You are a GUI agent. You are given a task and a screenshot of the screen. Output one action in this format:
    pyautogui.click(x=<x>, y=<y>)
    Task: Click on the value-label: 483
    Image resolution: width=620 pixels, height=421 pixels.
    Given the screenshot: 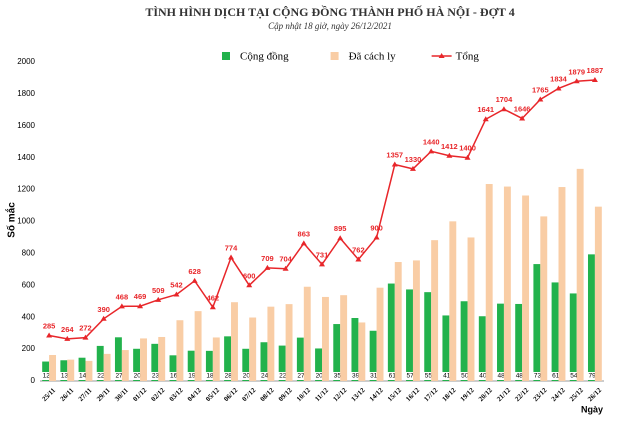 What is the action you would take?
    pyautogui.click(x=521, y=376)
    